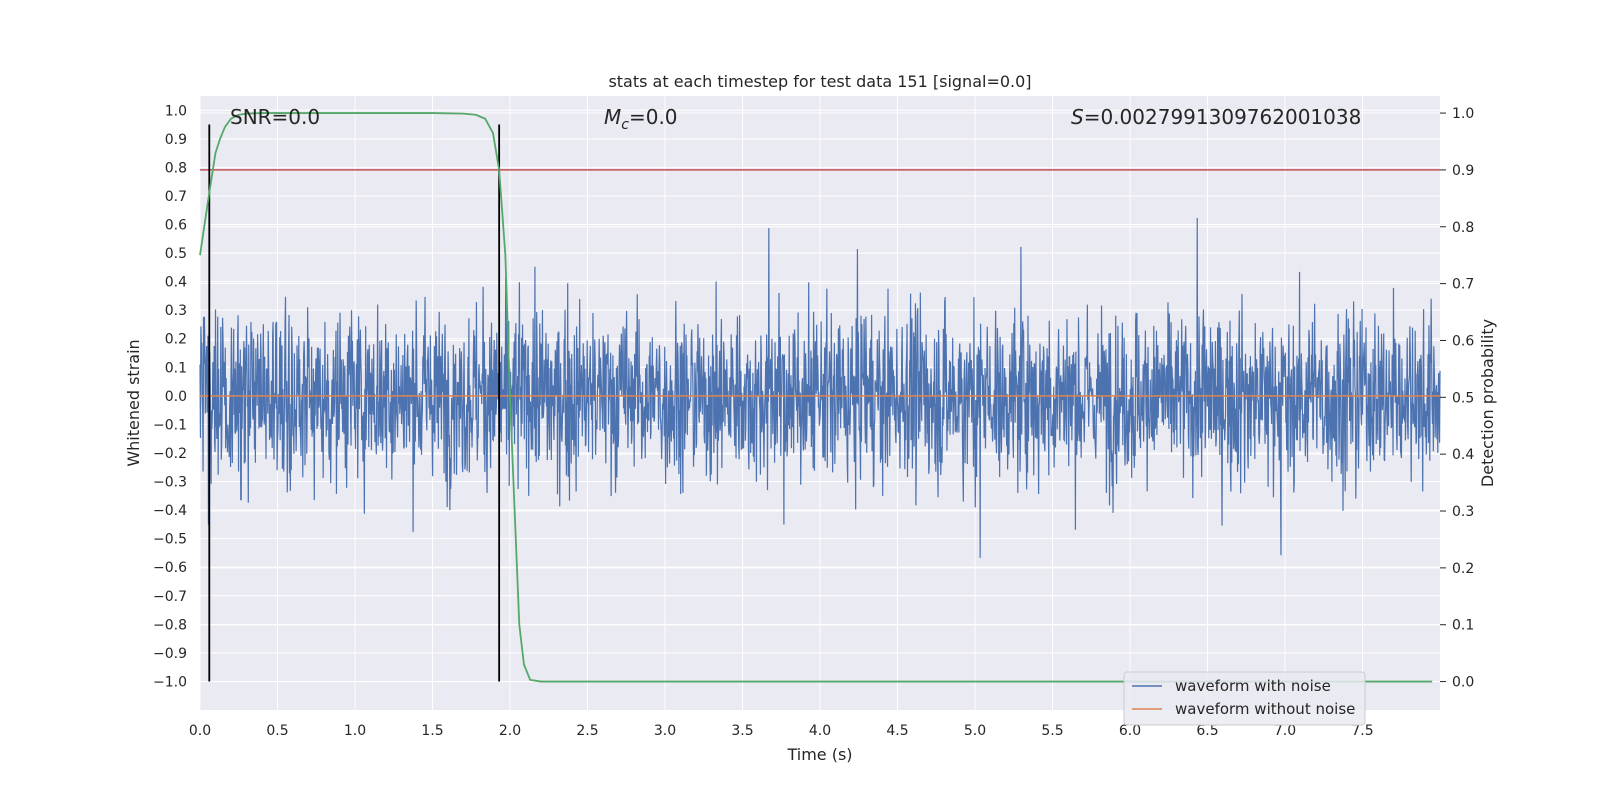 The height and width of the screenshot is (800, 1600). I want to click on y-left-tick-label: 0.4, so click(176, 283).